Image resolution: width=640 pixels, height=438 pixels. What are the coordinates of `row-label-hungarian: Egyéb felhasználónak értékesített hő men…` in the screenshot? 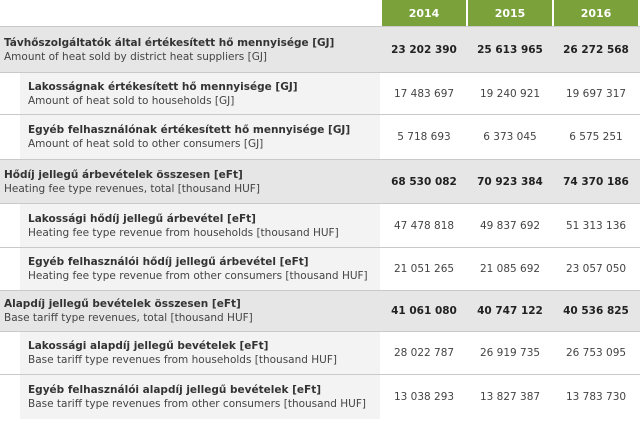 It's located at (189, 130).